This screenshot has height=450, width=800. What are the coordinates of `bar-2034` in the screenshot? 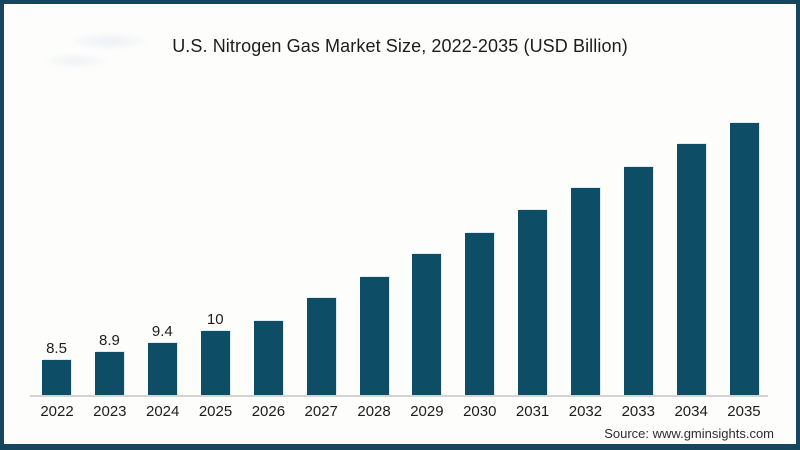 It's located at (692, 270).